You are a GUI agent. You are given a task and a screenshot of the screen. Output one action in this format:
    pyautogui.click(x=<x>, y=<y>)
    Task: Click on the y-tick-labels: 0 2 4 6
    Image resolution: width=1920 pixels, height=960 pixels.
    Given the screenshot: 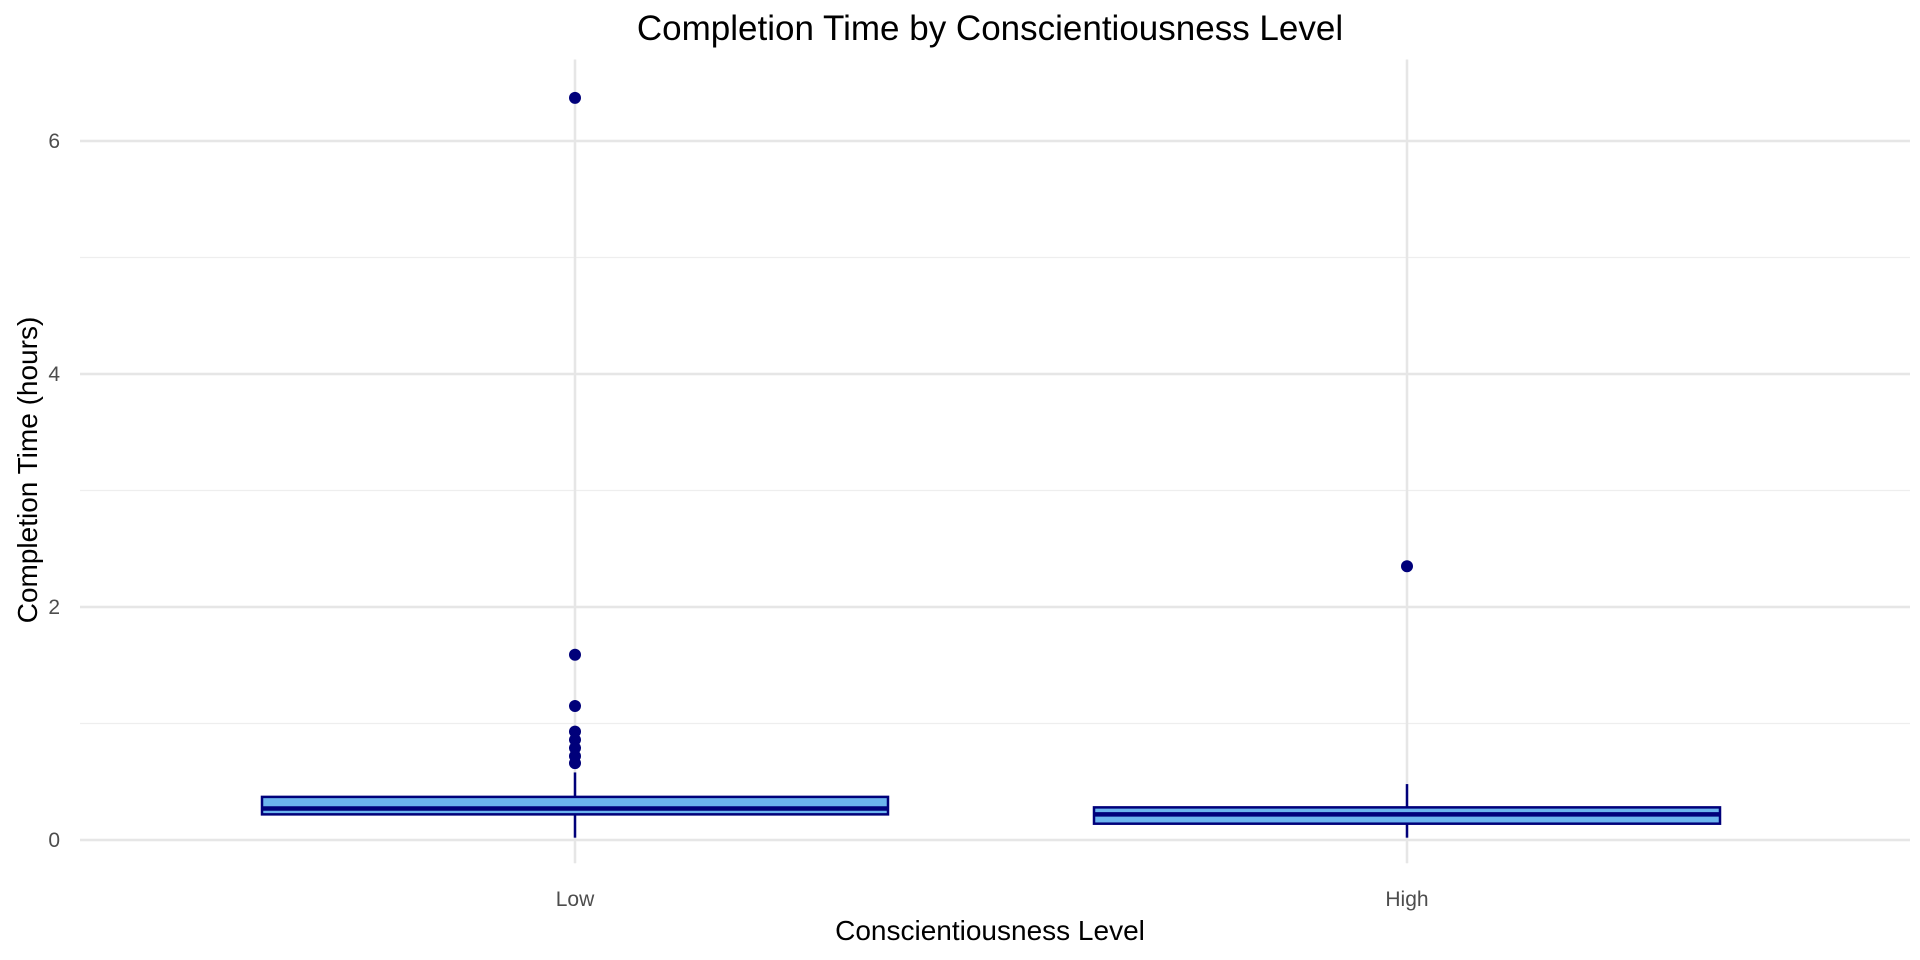 What is the action you would take?
    pyautogui.click(x=54, y=491)
    